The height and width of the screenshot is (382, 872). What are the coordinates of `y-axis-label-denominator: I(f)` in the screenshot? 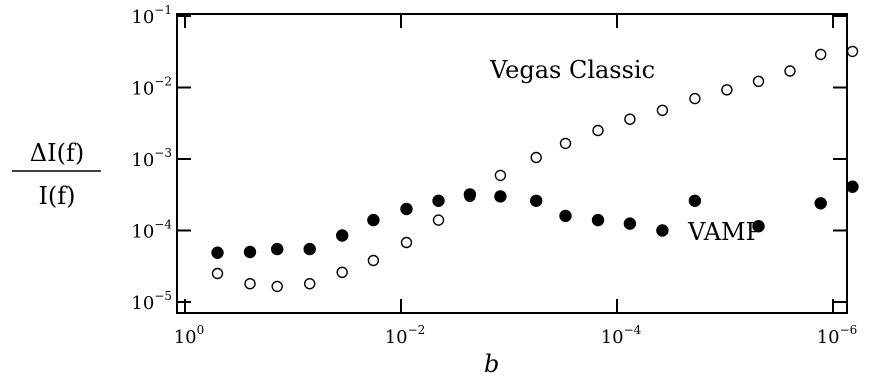 It's located at (56, 196).